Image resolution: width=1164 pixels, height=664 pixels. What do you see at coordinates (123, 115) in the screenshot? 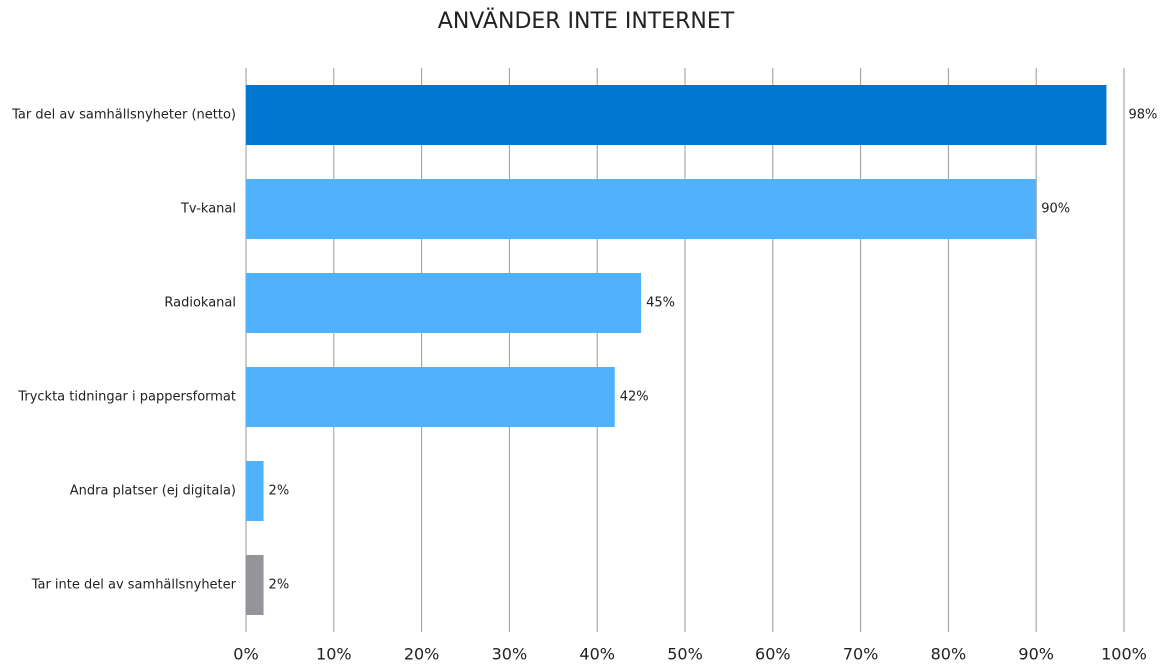
I see `y-tick-label: Tar del av samhällsnyheter (netto)` at bounding box center [123, 115].